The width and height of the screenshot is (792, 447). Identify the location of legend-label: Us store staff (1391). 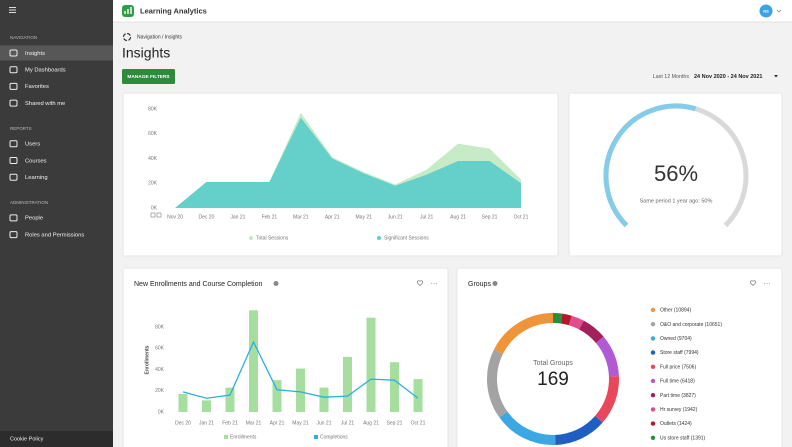
(683, 438).